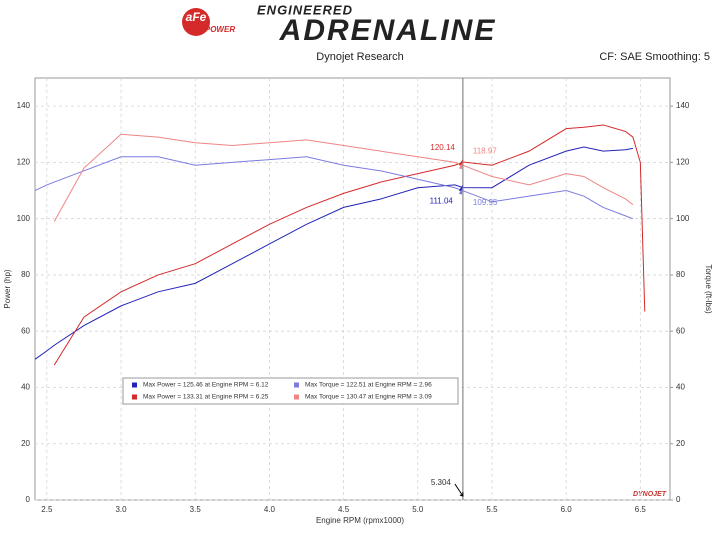 The image size is (720, 540). I want to click on legend-label: Max Power = 133.31 at Engine RPM = 6.25, so click(206, 397).